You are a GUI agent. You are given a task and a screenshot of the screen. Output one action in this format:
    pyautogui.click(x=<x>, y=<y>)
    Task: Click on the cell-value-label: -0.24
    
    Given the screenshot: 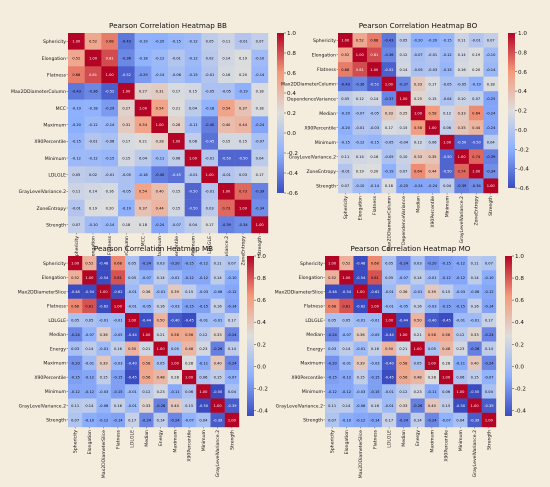 What is the action you would take?
    pyautogui.click(x=260, y=125)
    